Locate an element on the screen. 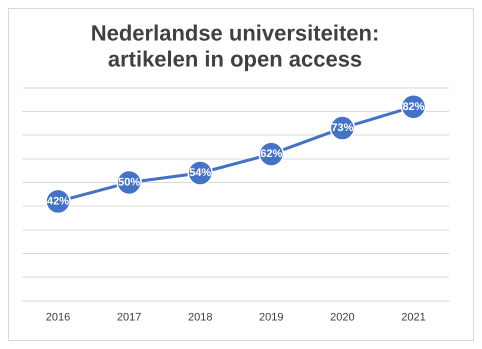 The width and height of the screenshot is (482, 349). data-label: 62% is located at coordinates (271, 154).